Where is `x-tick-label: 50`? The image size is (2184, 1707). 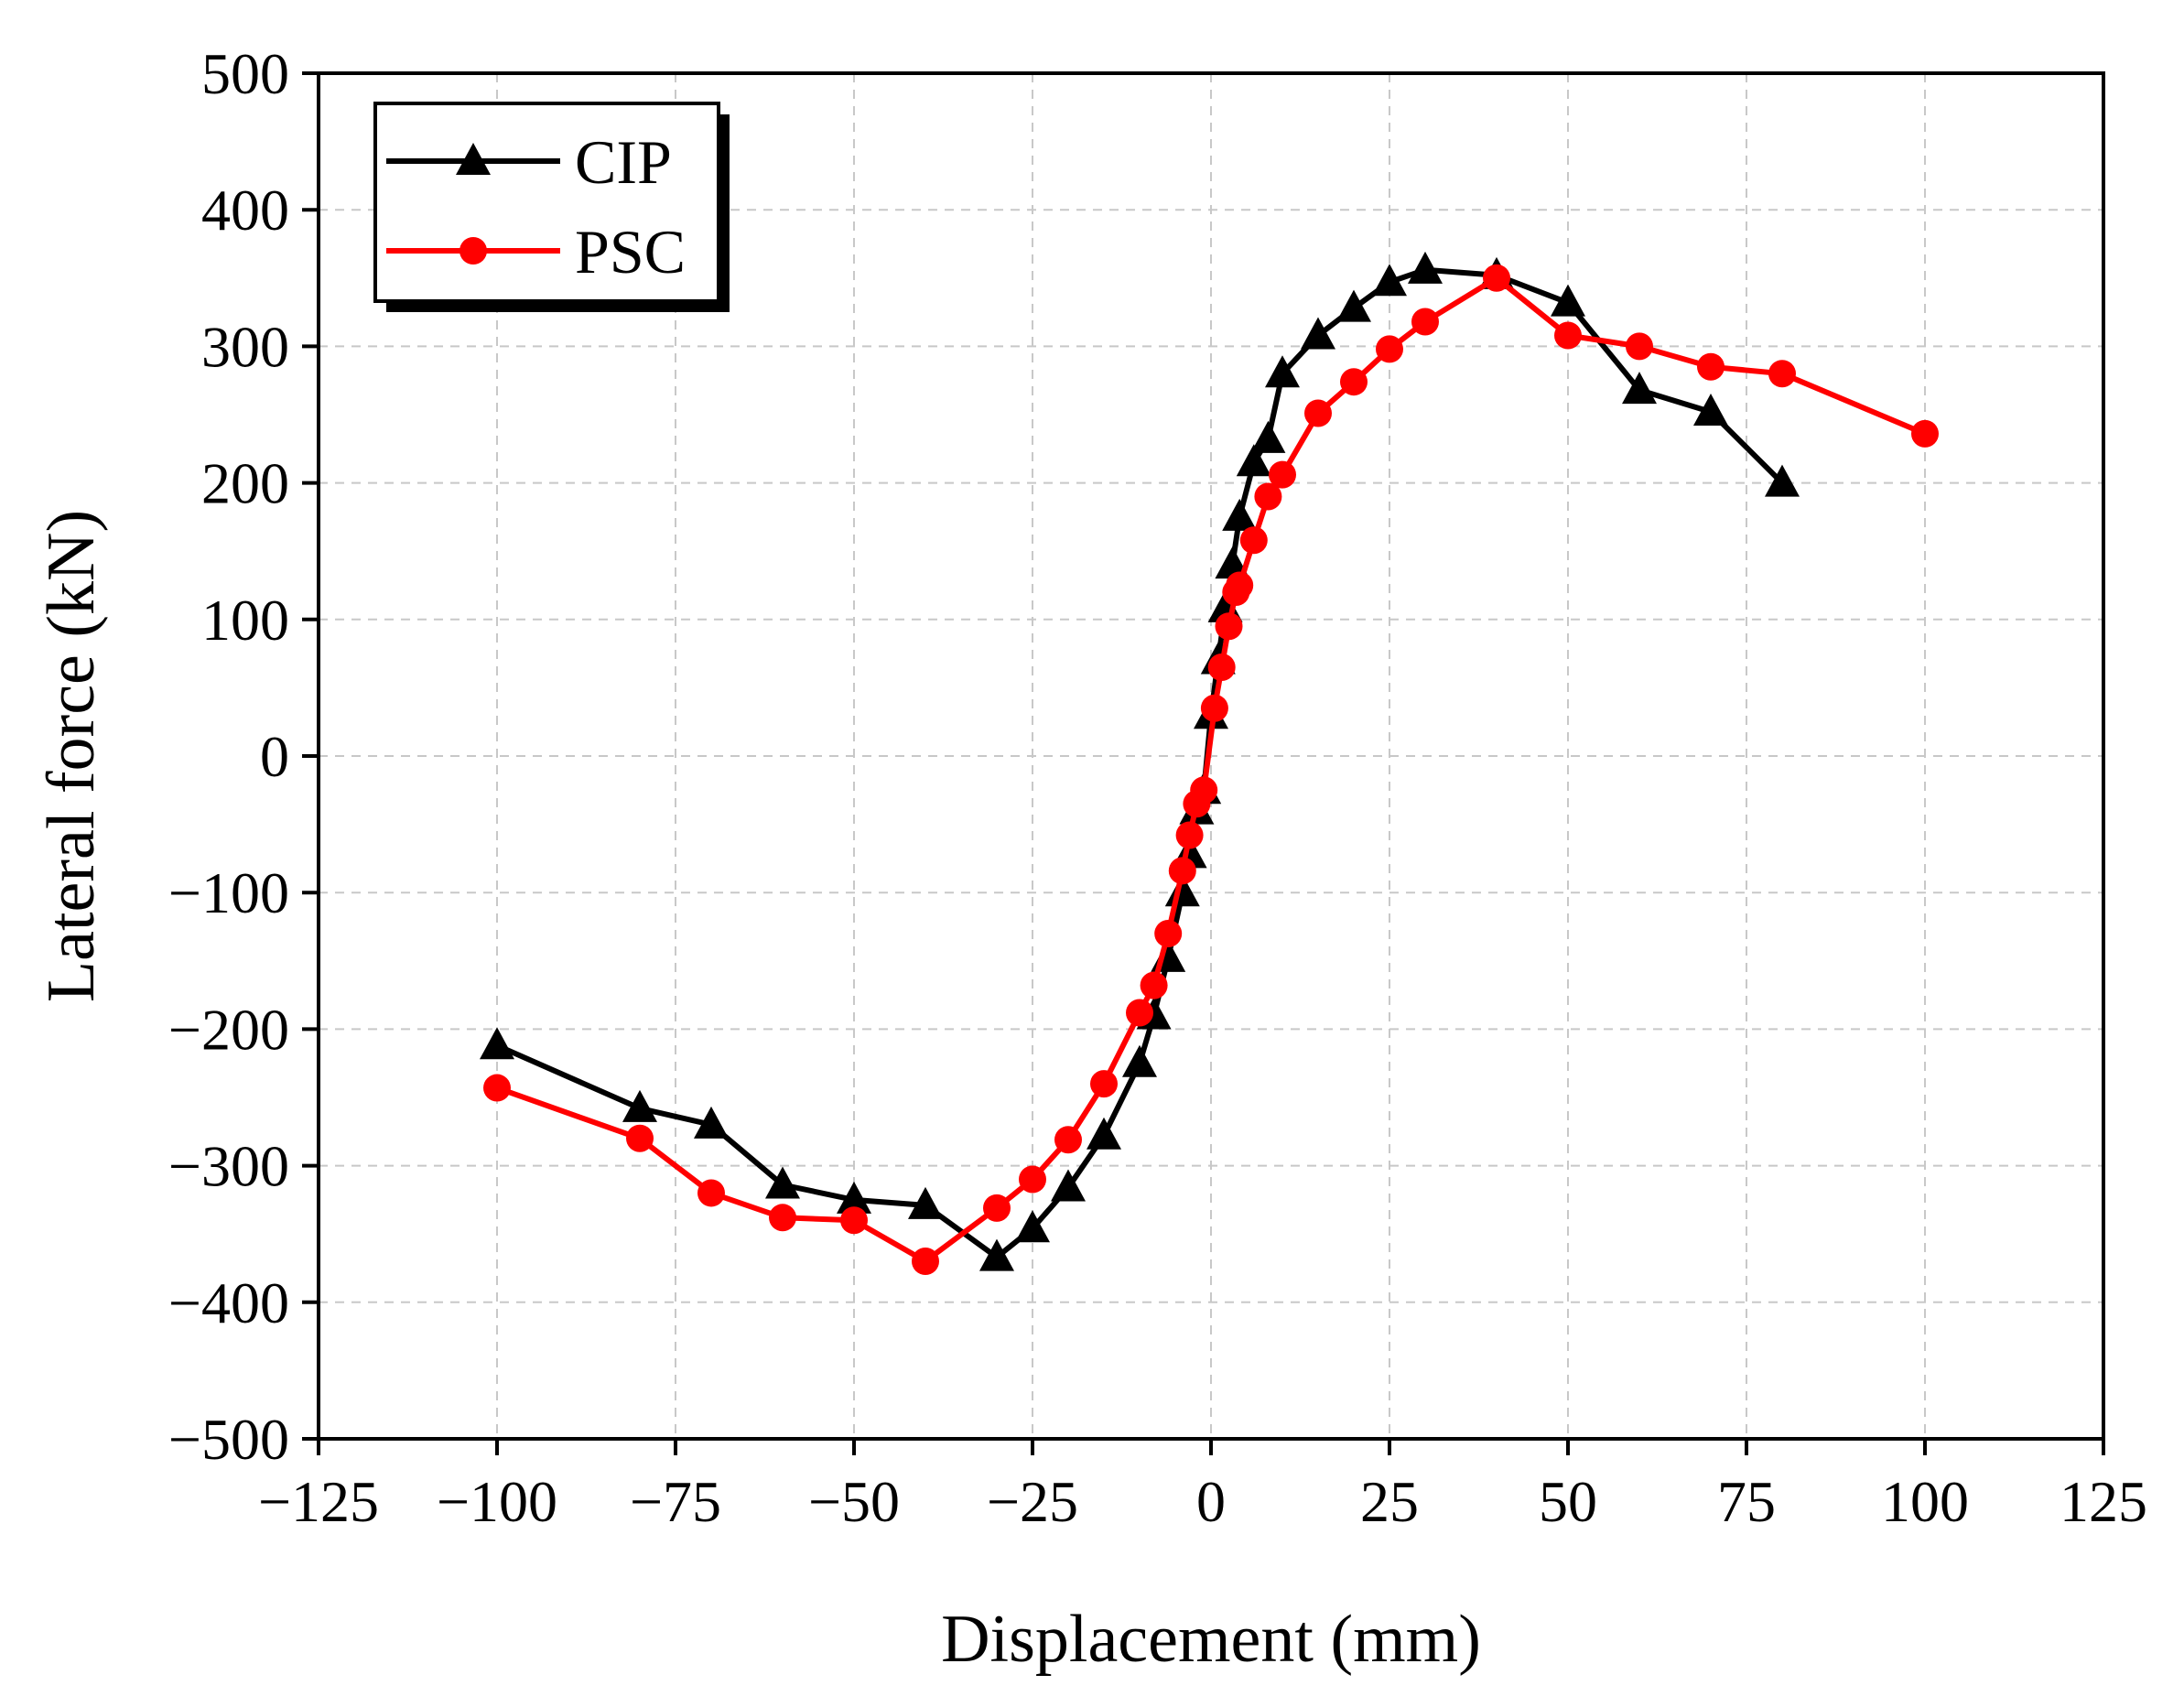 x-tick-label: 50 is located at coordinates (1568, 1501).